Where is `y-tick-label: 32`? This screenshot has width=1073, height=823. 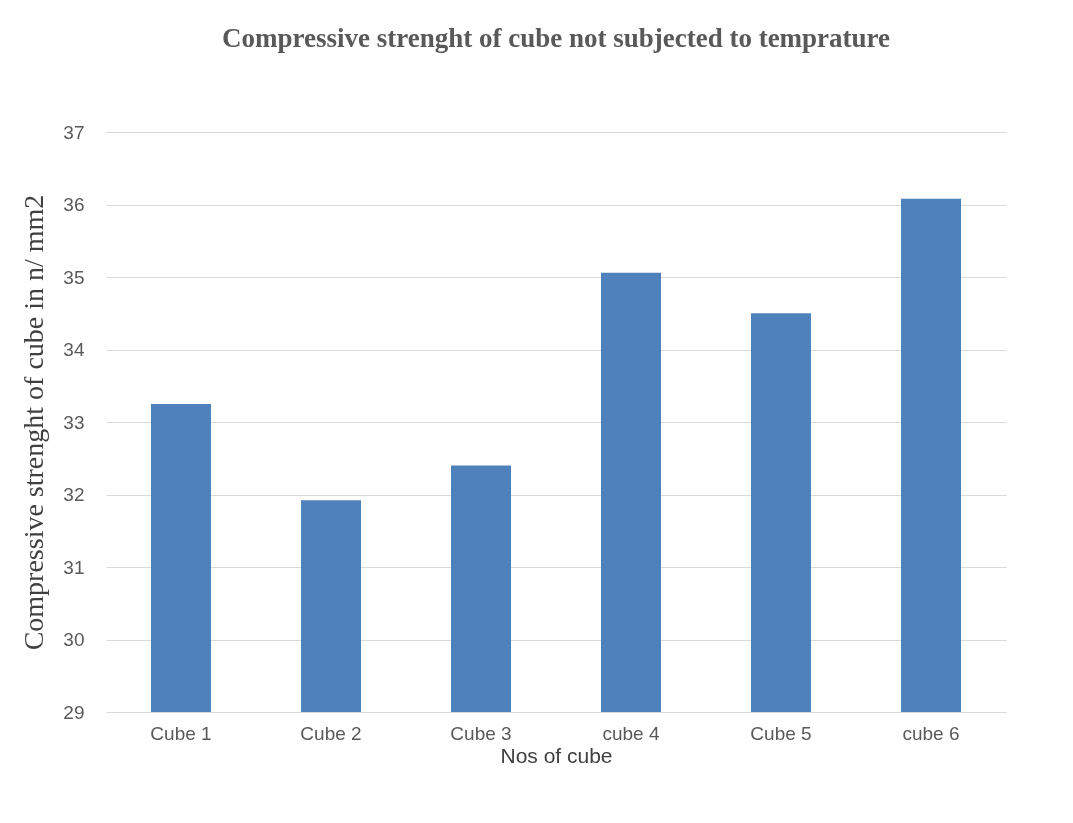
y-tick-label: 32 is located at coordinates (74, 494).